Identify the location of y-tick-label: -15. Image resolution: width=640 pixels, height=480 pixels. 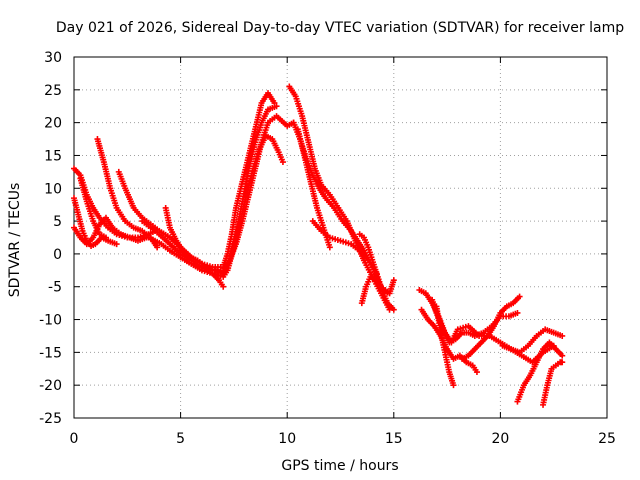
(50, 353).